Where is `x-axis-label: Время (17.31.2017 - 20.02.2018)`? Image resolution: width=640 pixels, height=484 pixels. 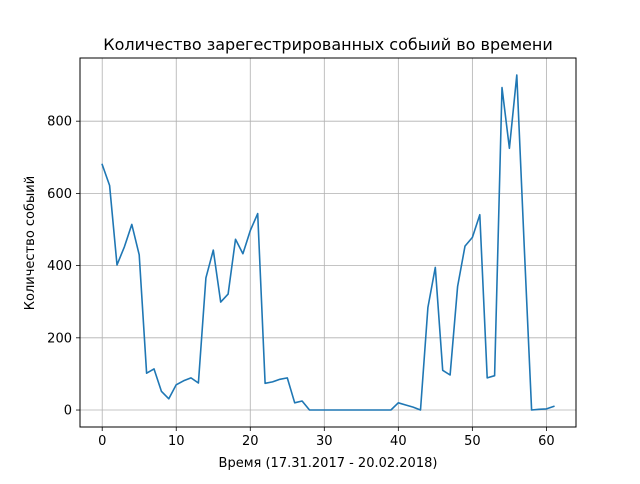 x-axis-label: Время (17.31.2017 - 20.02.2018) is located at coordinates (328, 463).